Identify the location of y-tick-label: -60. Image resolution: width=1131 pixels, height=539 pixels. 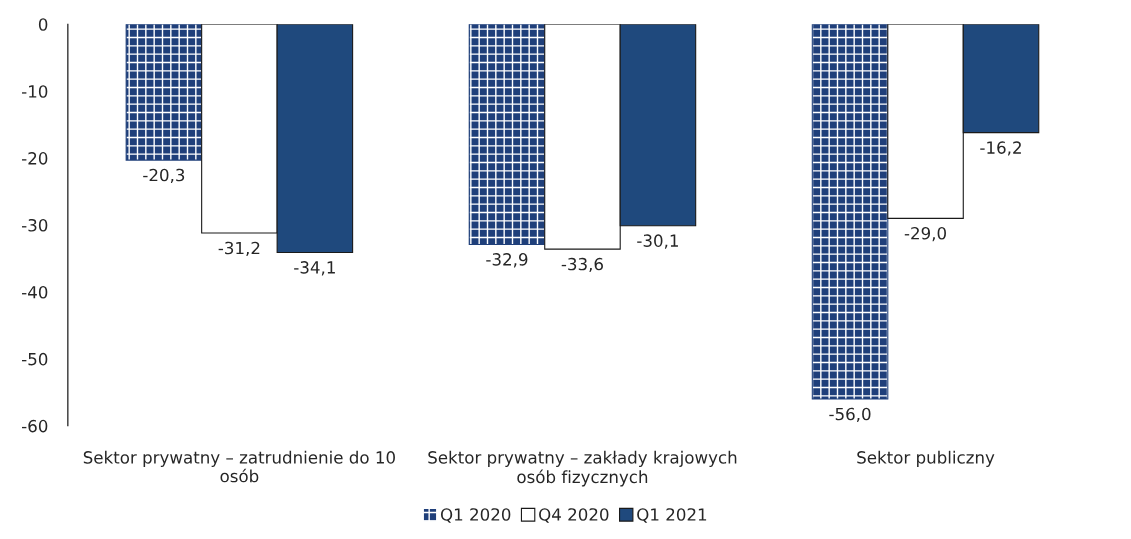
(35, 426).